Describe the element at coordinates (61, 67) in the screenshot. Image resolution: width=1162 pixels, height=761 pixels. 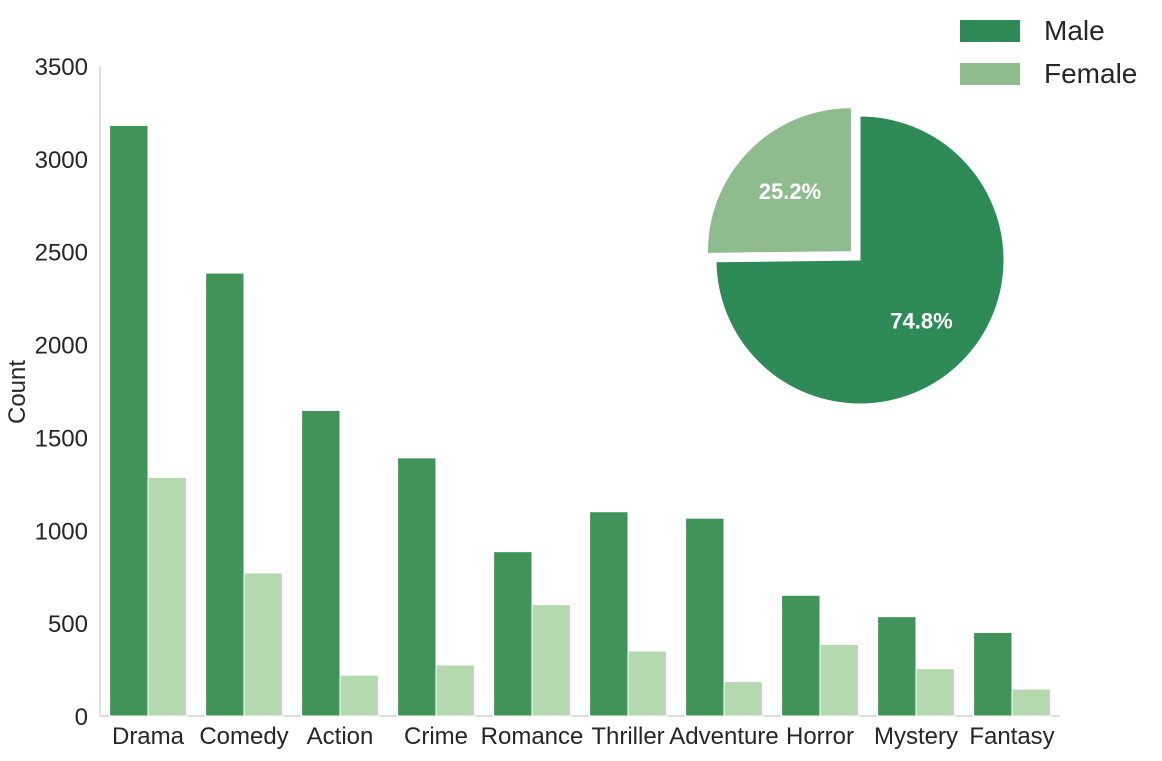
I see `y-tick-label: 3500` at that location.